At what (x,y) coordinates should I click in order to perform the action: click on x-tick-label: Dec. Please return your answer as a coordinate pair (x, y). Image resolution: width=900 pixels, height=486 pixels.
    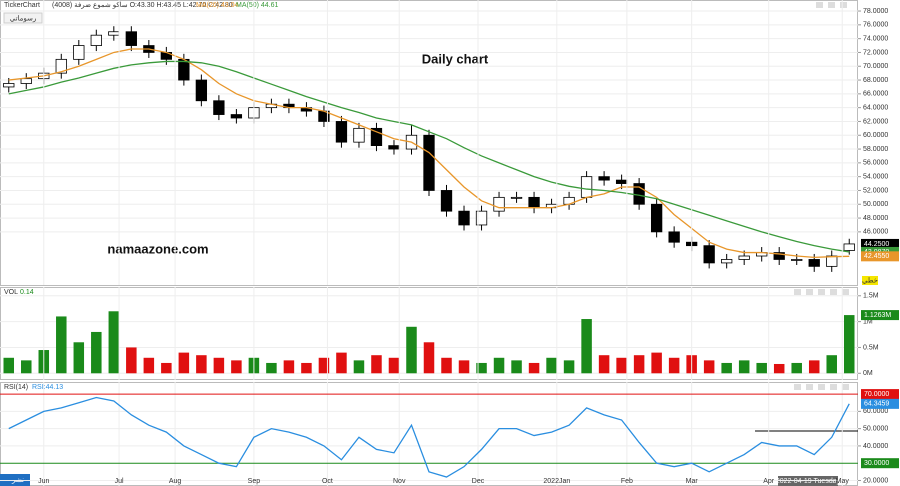
    Looking at the image, I should click on (478, 481).